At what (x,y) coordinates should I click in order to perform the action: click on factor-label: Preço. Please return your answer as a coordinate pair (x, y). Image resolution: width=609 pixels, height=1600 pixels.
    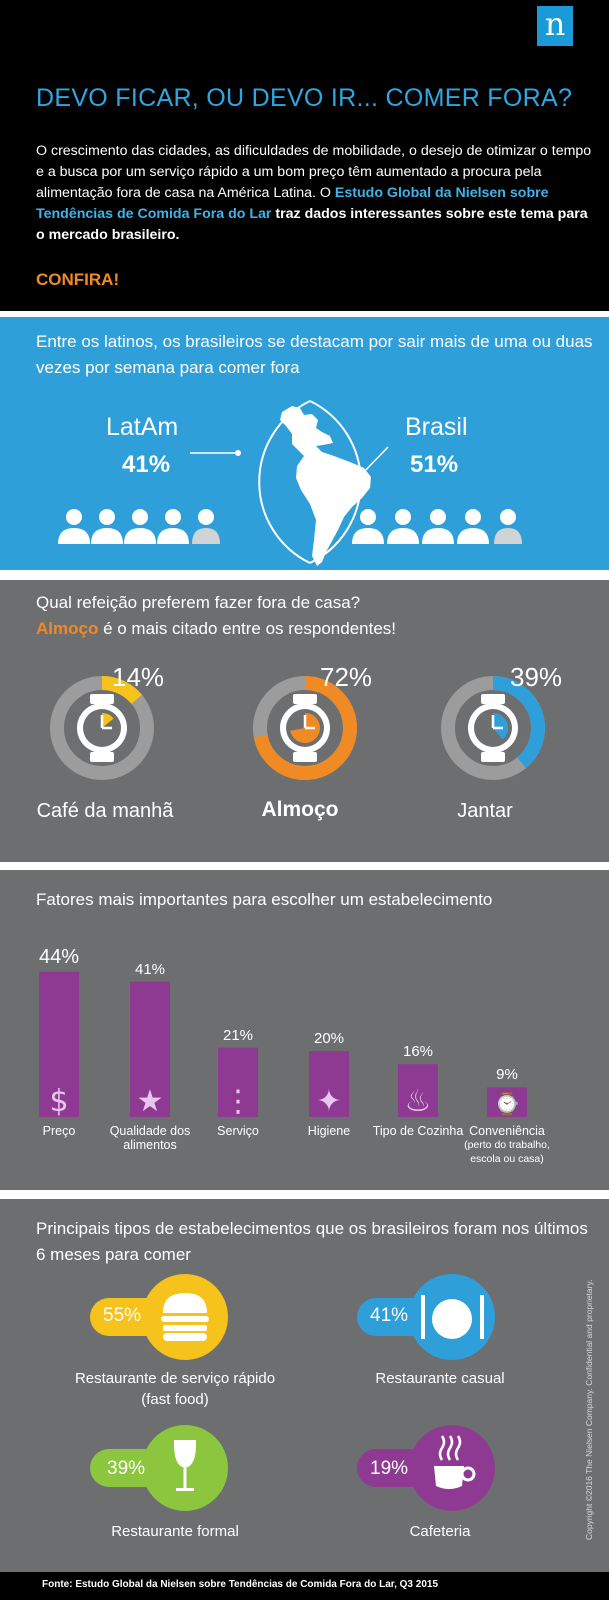
    Looking at the image, I should click on (59, 1131).